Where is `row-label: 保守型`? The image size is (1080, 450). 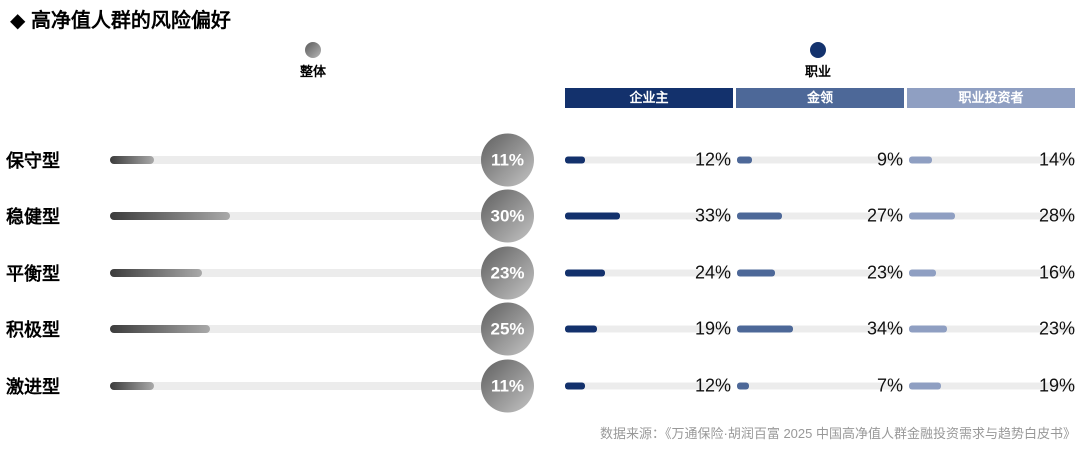 row-label: 保守型 is located at coordinates (33, 161).